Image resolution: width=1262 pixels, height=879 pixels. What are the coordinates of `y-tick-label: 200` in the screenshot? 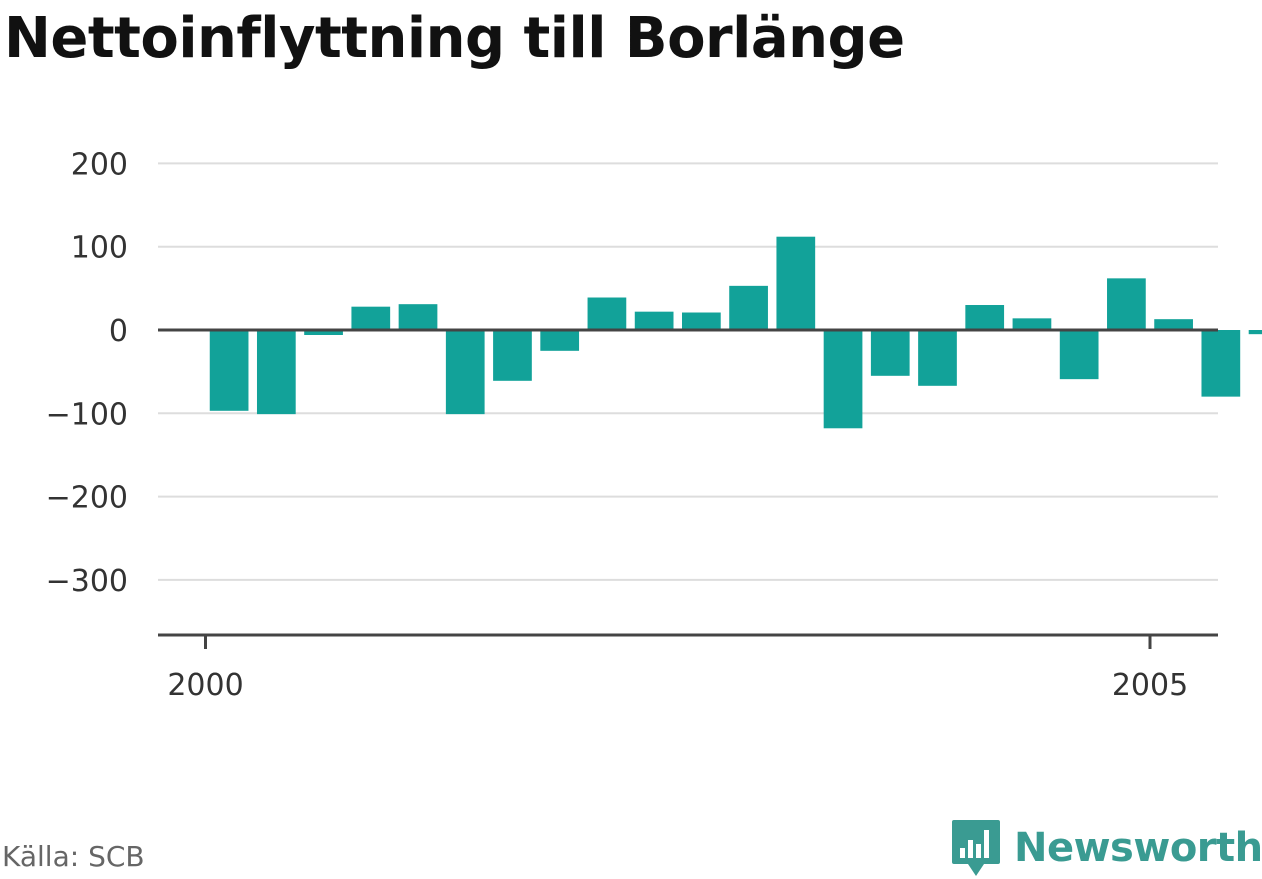 It's located at (99, 164).